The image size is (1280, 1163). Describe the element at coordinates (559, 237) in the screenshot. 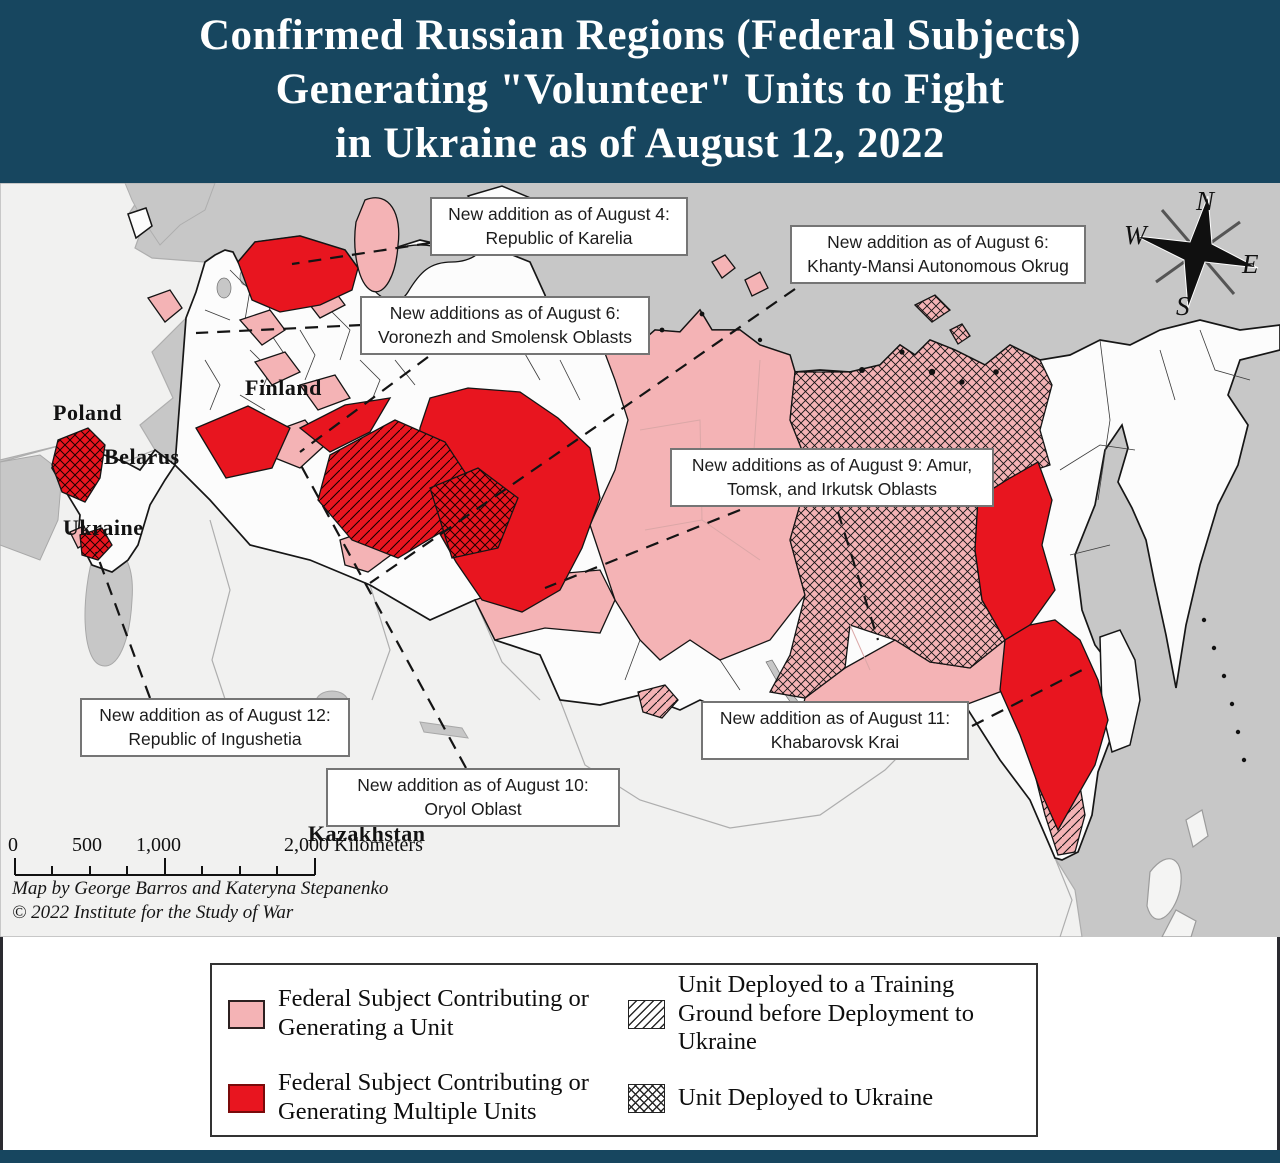

I see `callout-text: Republic of Karelia` at that location.